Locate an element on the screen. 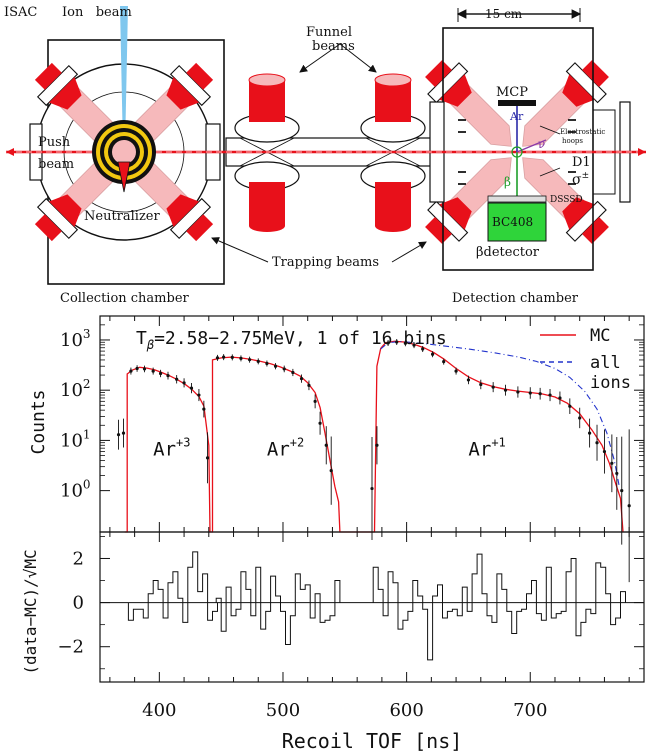 Image resolution: width=652 pixels, height=756 pixels. x-tick-label: 600 is located at coordinates (406, 710).